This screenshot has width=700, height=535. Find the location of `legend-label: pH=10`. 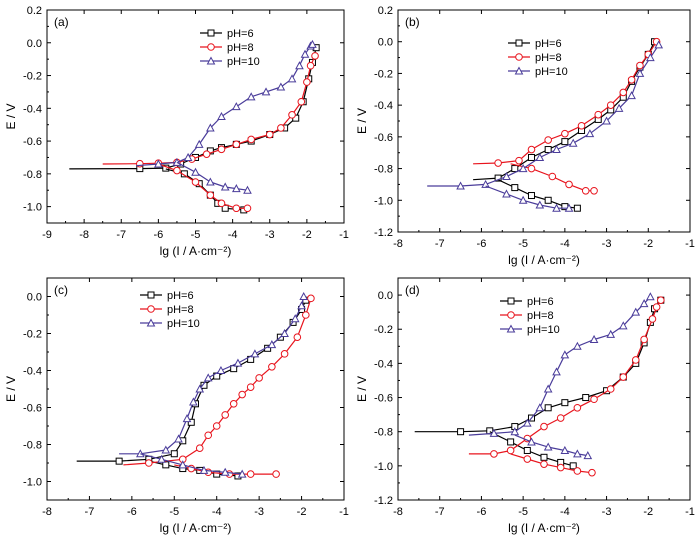

legend-label: pH=10 is located at coordinates (243, 62).